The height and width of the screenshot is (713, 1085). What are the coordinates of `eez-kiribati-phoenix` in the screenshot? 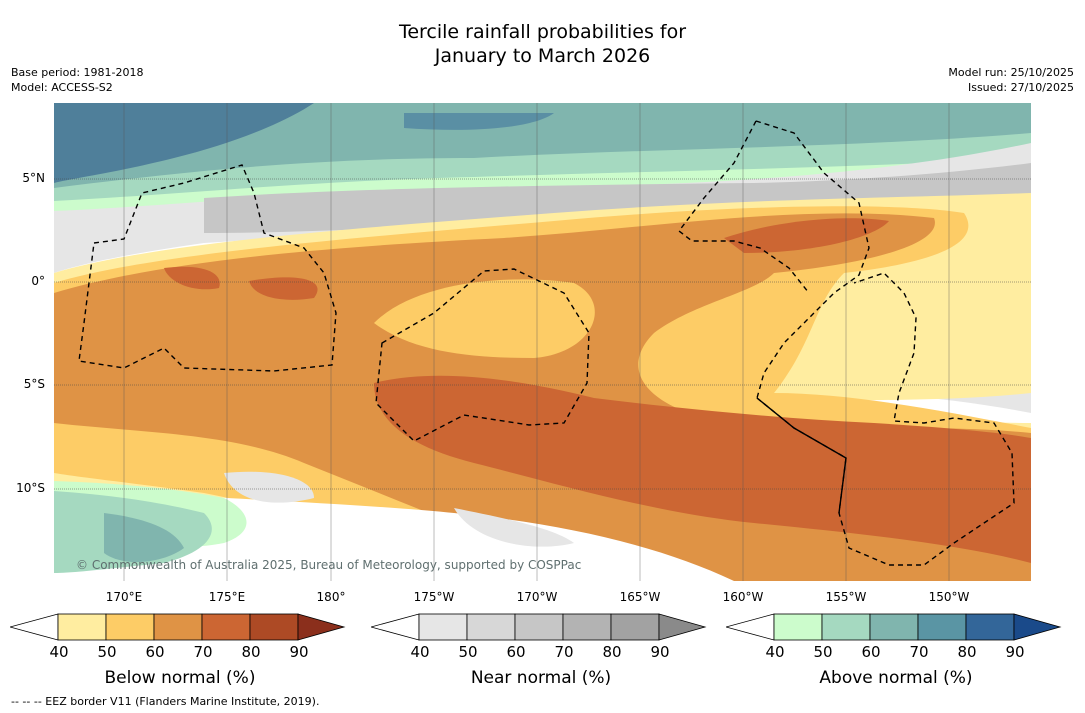 It's located at (482, 355).